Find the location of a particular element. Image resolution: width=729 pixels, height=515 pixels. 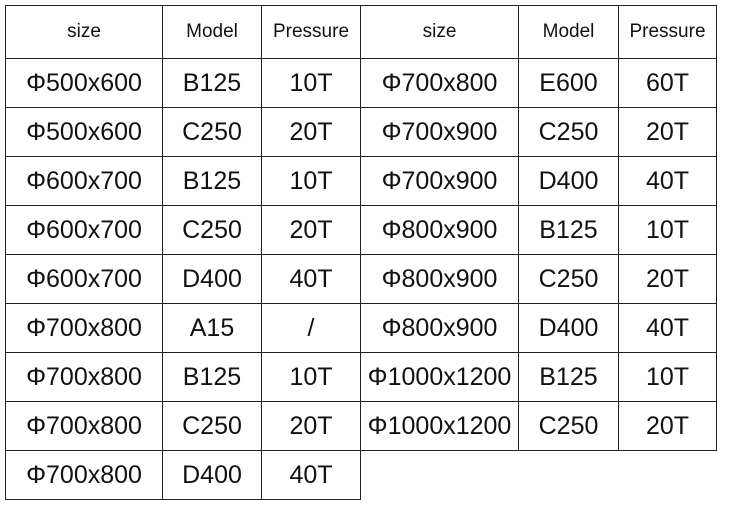

table-cell: A15 is located at coordinates (212, 328).